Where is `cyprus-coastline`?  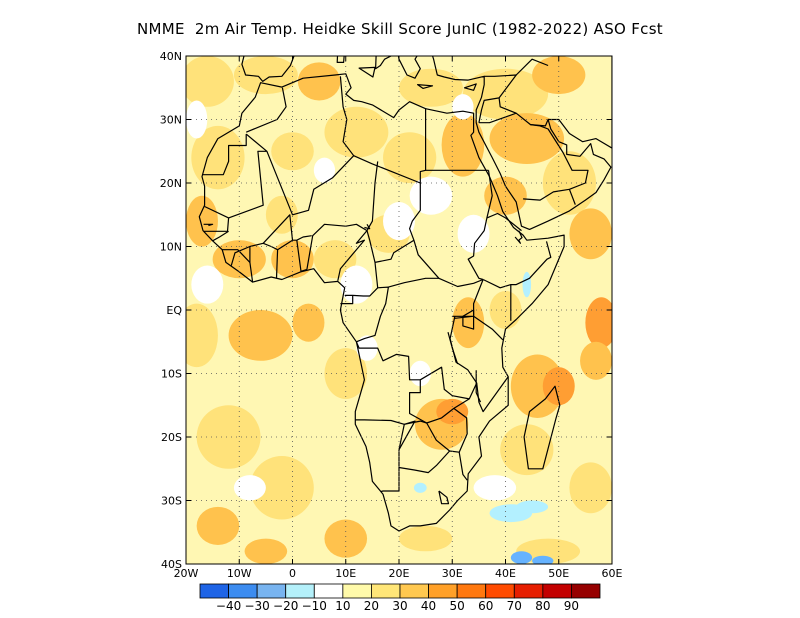 cyprus-coastline is located at coordinates (470, 87).